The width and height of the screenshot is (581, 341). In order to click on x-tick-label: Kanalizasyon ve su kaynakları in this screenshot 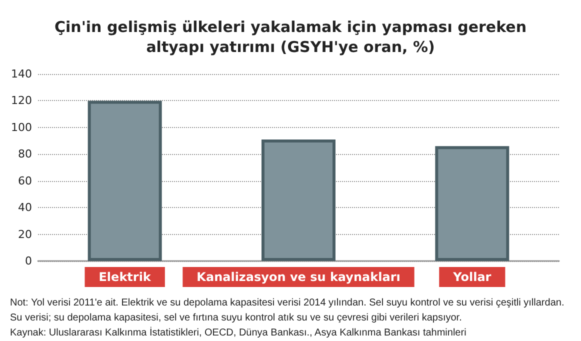, I will do `click(298, 277)`.